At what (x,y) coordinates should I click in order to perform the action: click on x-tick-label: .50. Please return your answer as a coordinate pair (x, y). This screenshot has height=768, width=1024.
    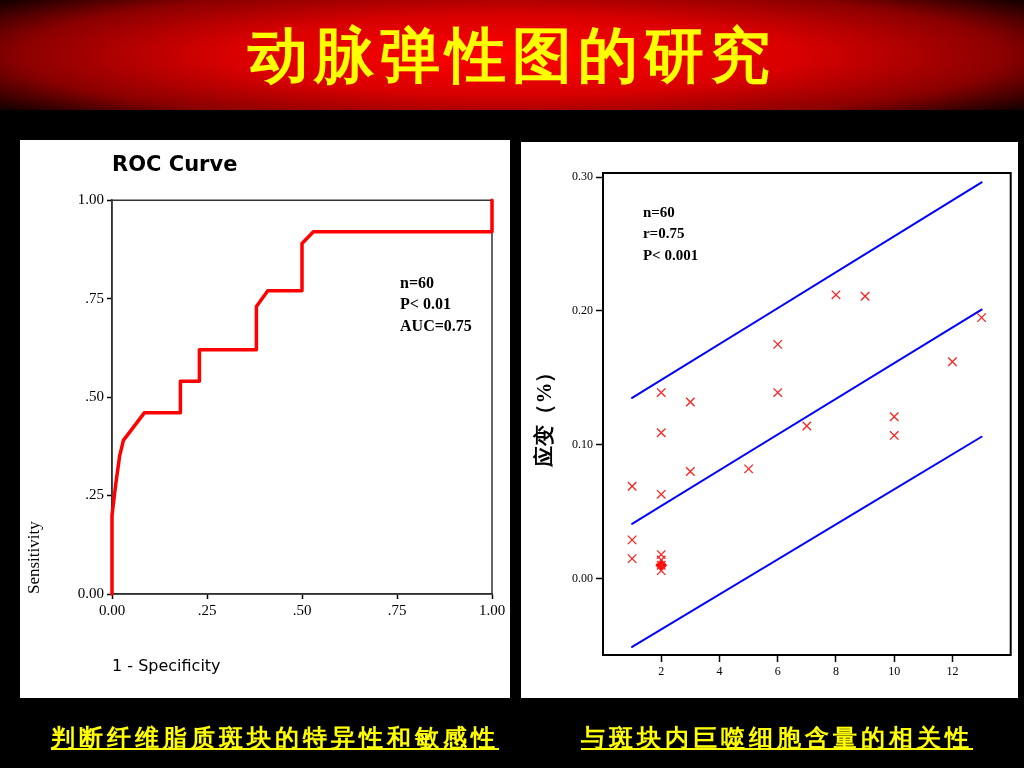
    Looking at the image, I should click on (302, 609).